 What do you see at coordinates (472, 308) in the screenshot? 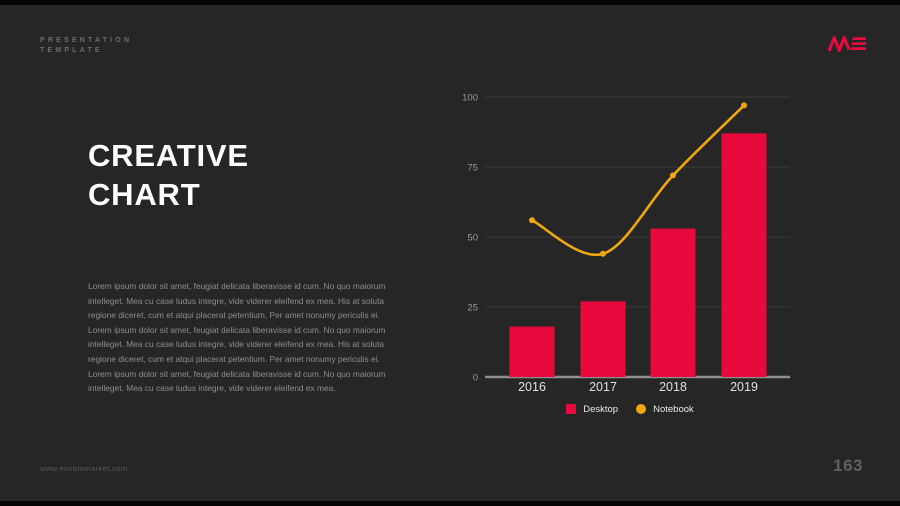
I see `y-tick-label-25: 25` at bounding box center [472, 308].